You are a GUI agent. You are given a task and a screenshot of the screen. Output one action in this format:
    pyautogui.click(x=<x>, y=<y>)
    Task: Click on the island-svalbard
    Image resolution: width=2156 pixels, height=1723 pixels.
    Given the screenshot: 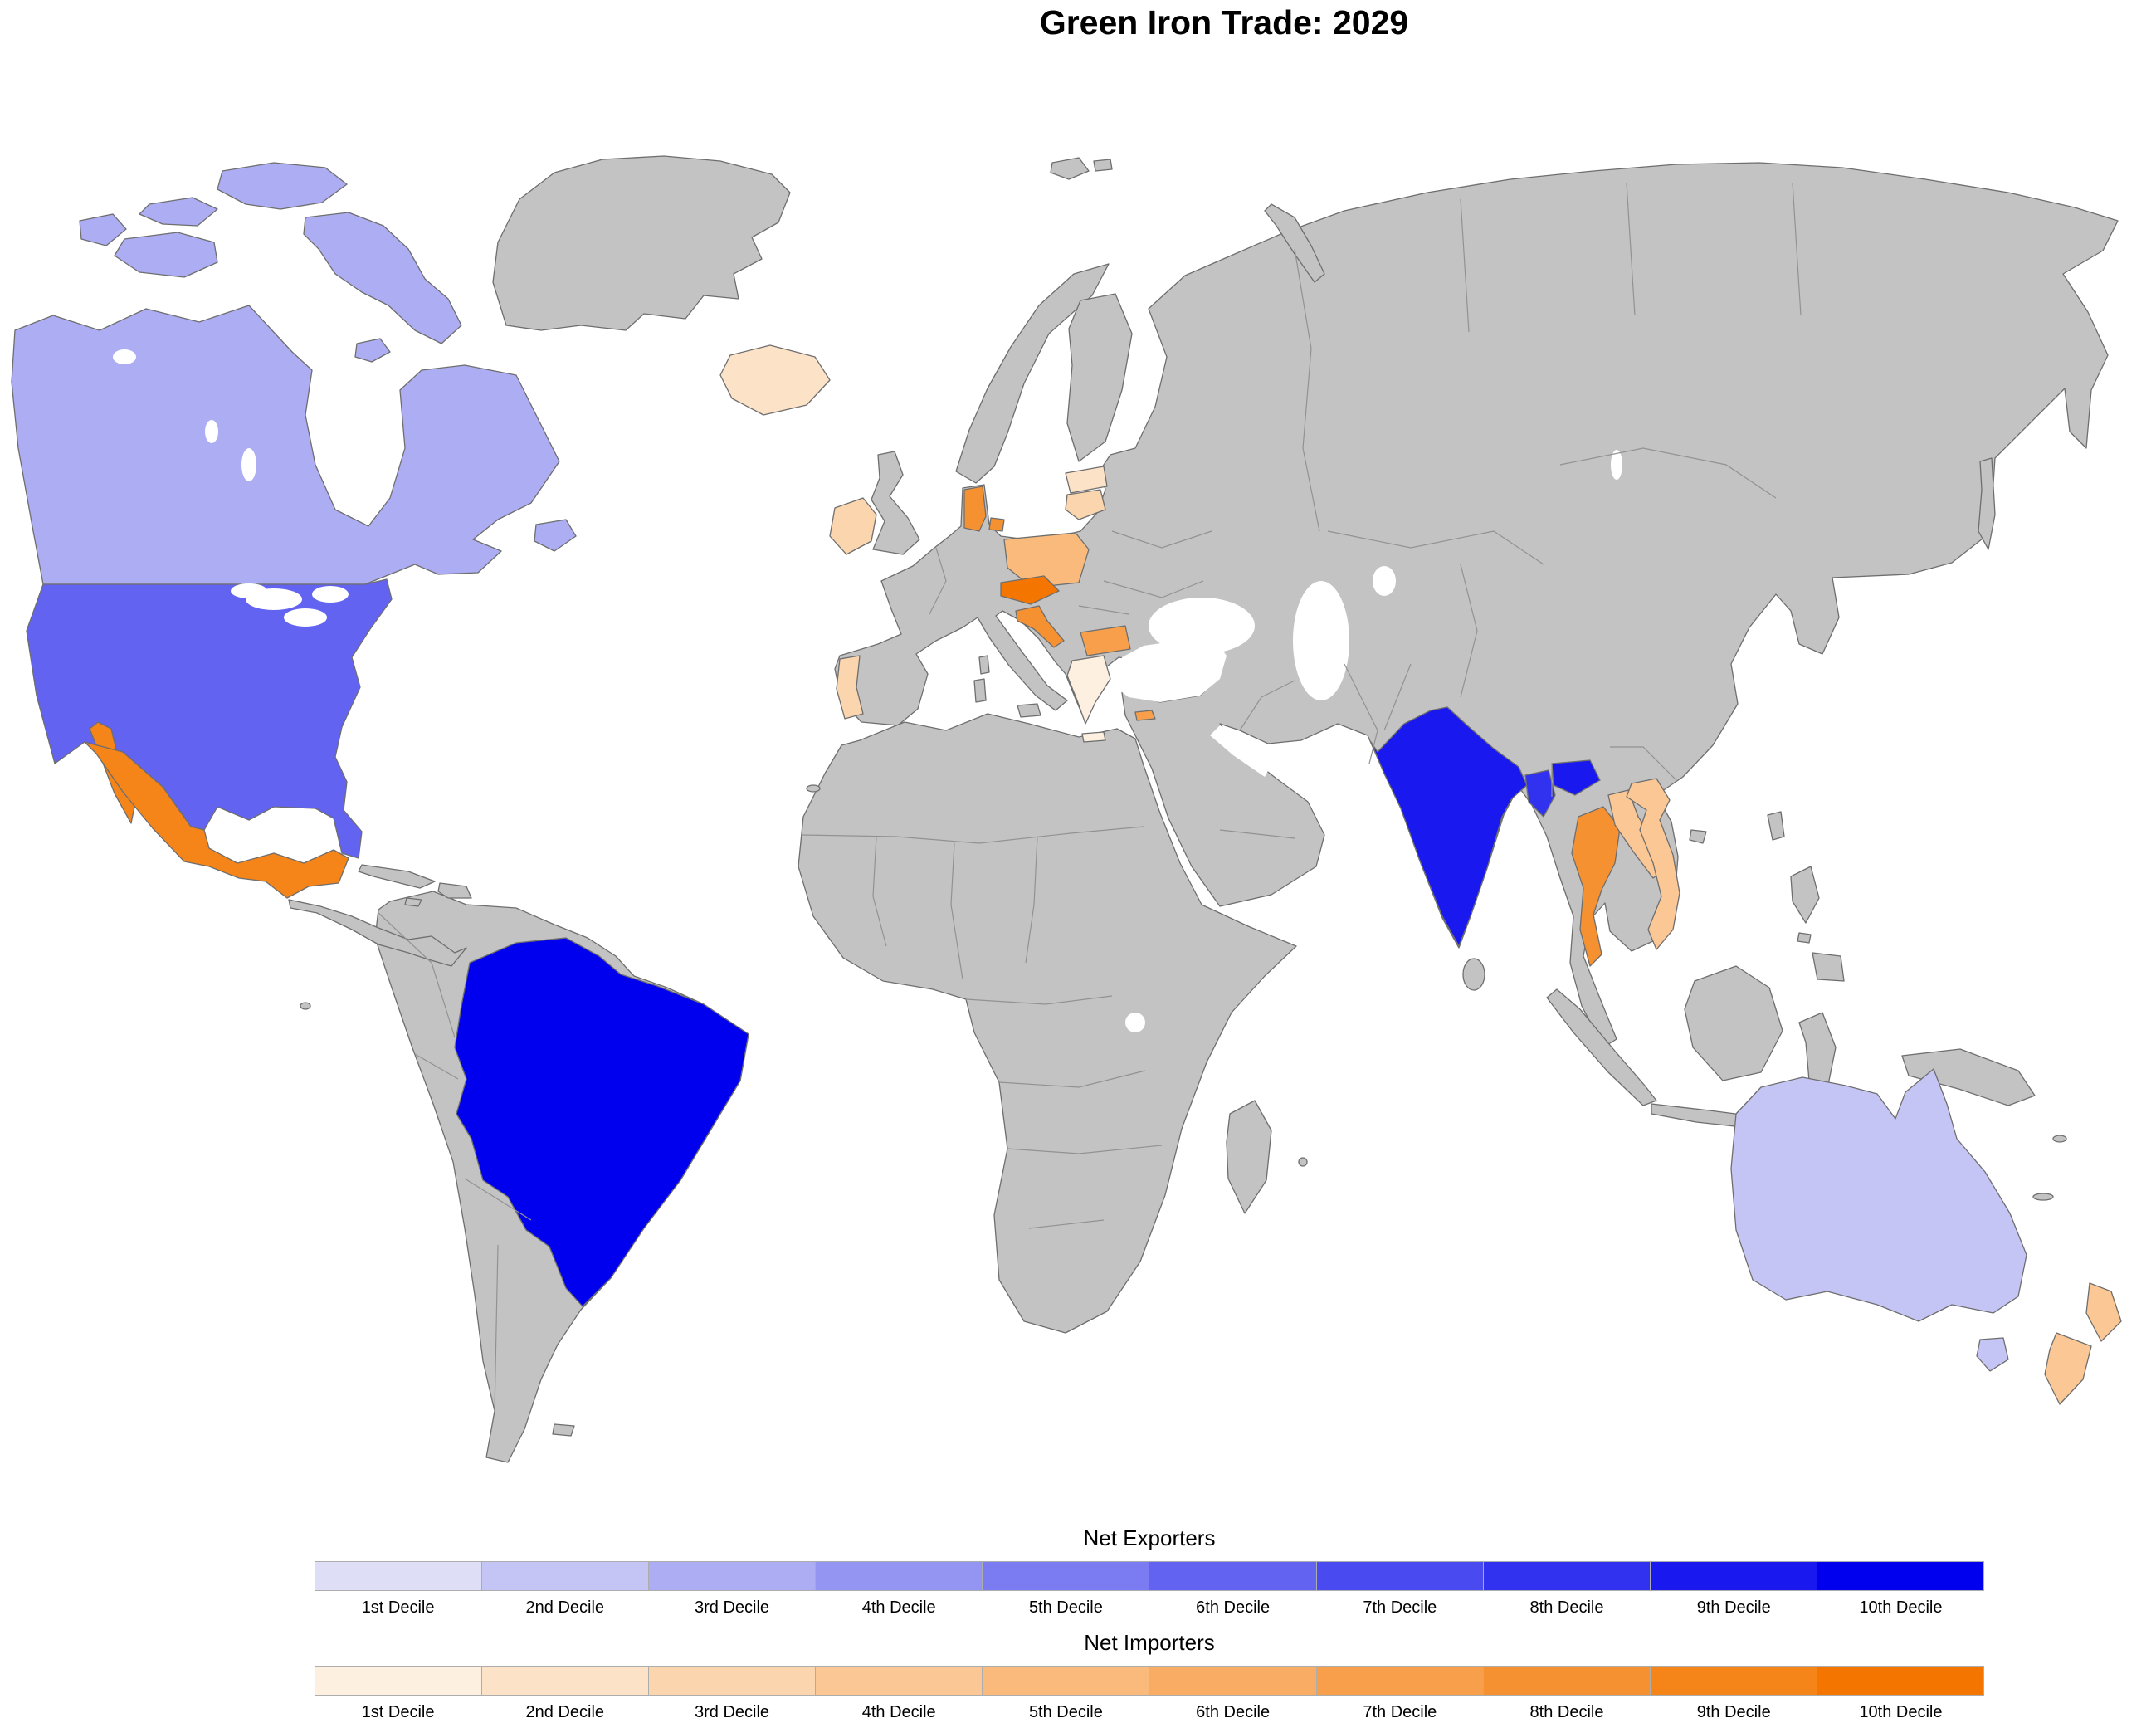 What is the action you would take?
    pyautogui.click(x=1070, y=168)
    